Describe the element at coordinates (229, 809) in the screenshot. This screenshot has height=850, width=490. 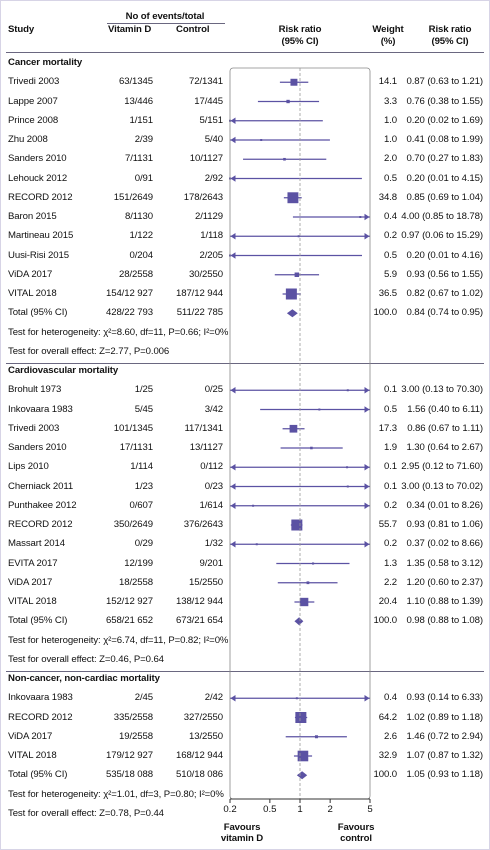
I see `x-tick-label-0: 0.2` at that location.